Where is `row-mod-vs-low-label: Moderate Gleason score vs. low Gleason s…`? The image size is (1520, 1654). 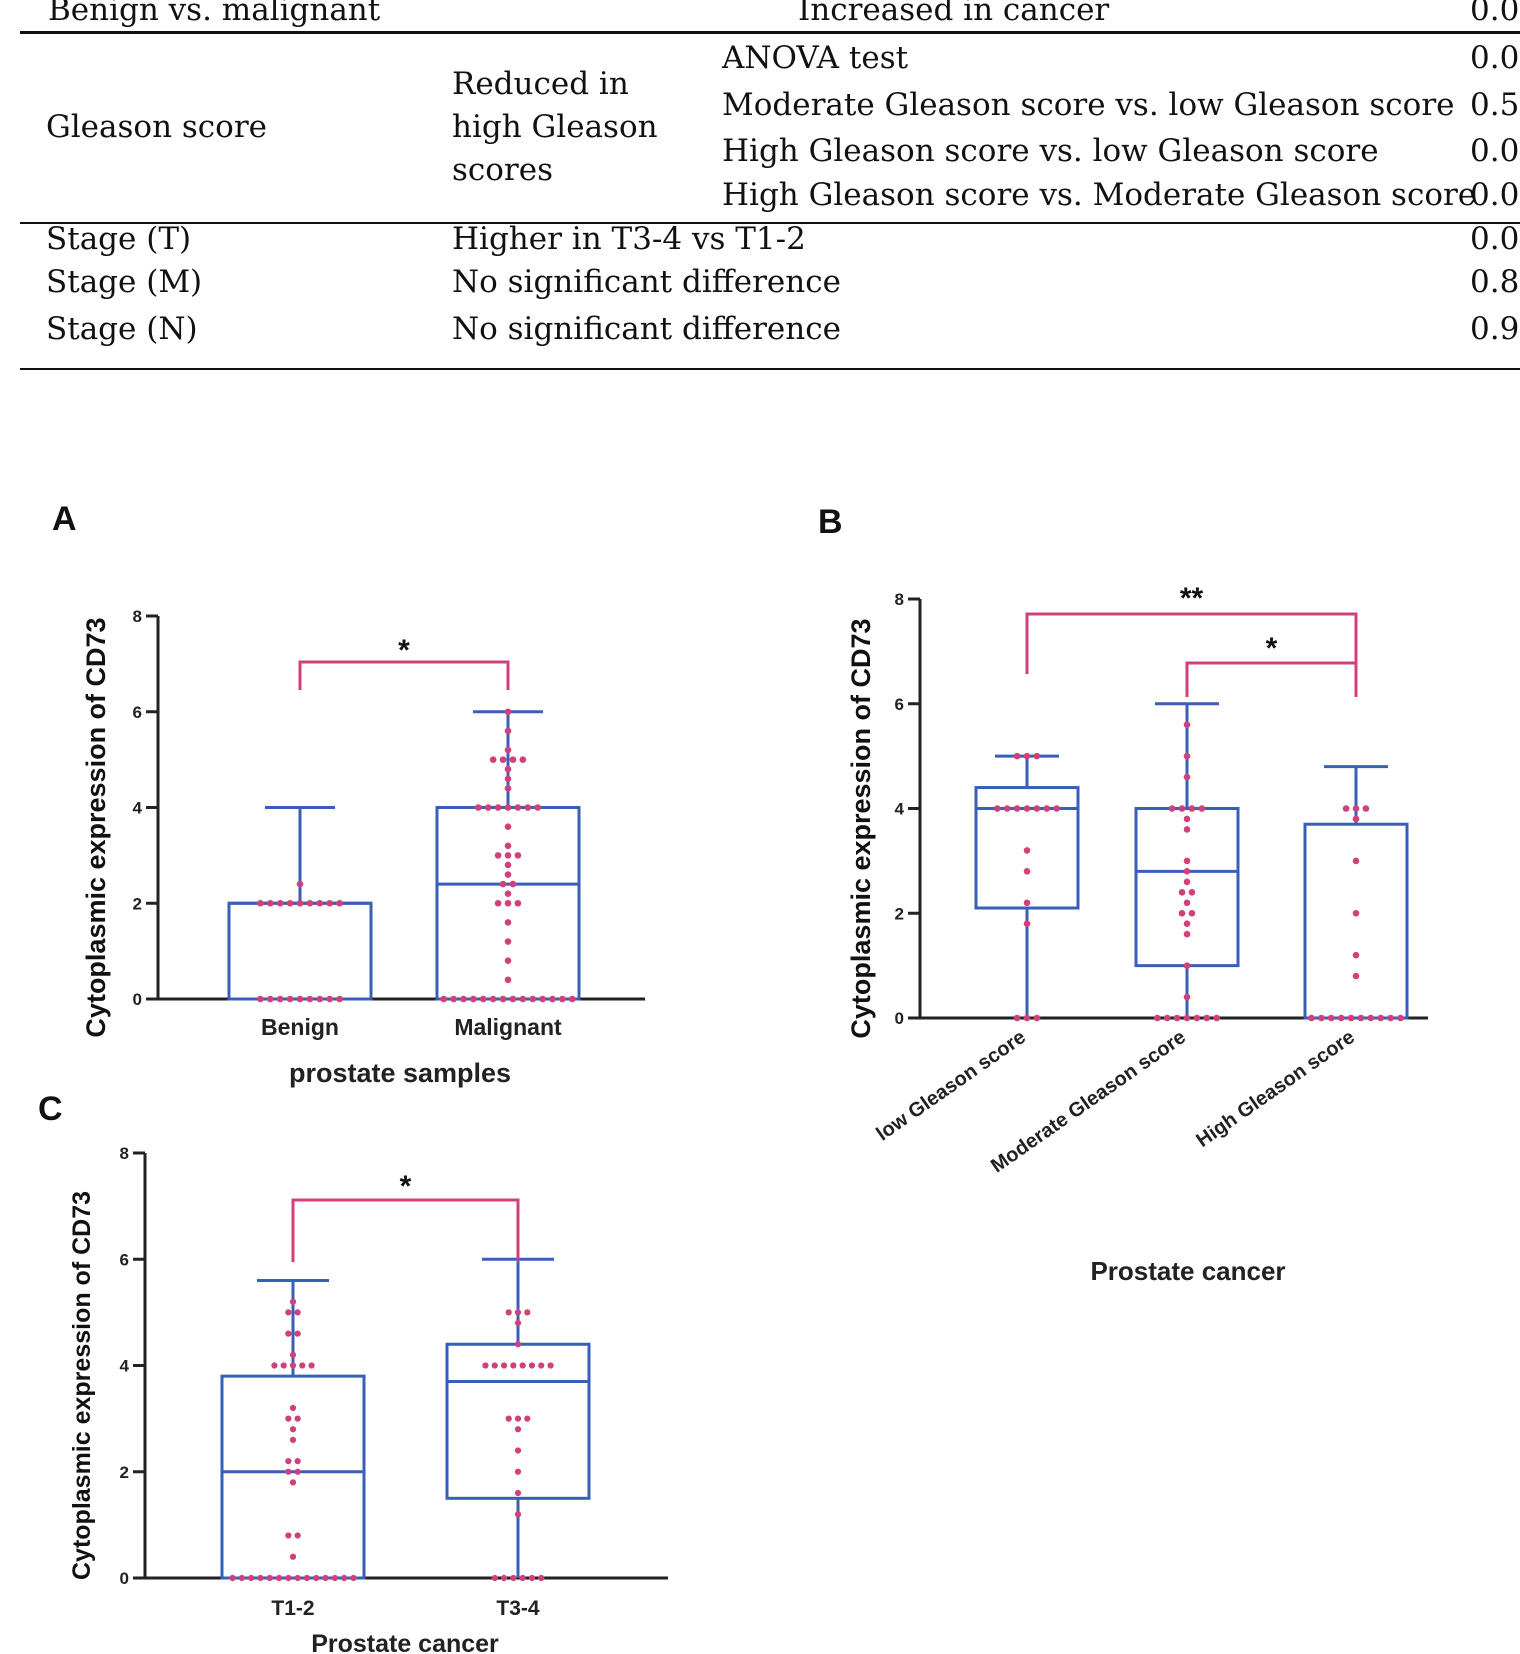
row-mod-vs-low-label: Moderate Gleason score vs. low Gleason s… is located at coordinates (1088, 105).